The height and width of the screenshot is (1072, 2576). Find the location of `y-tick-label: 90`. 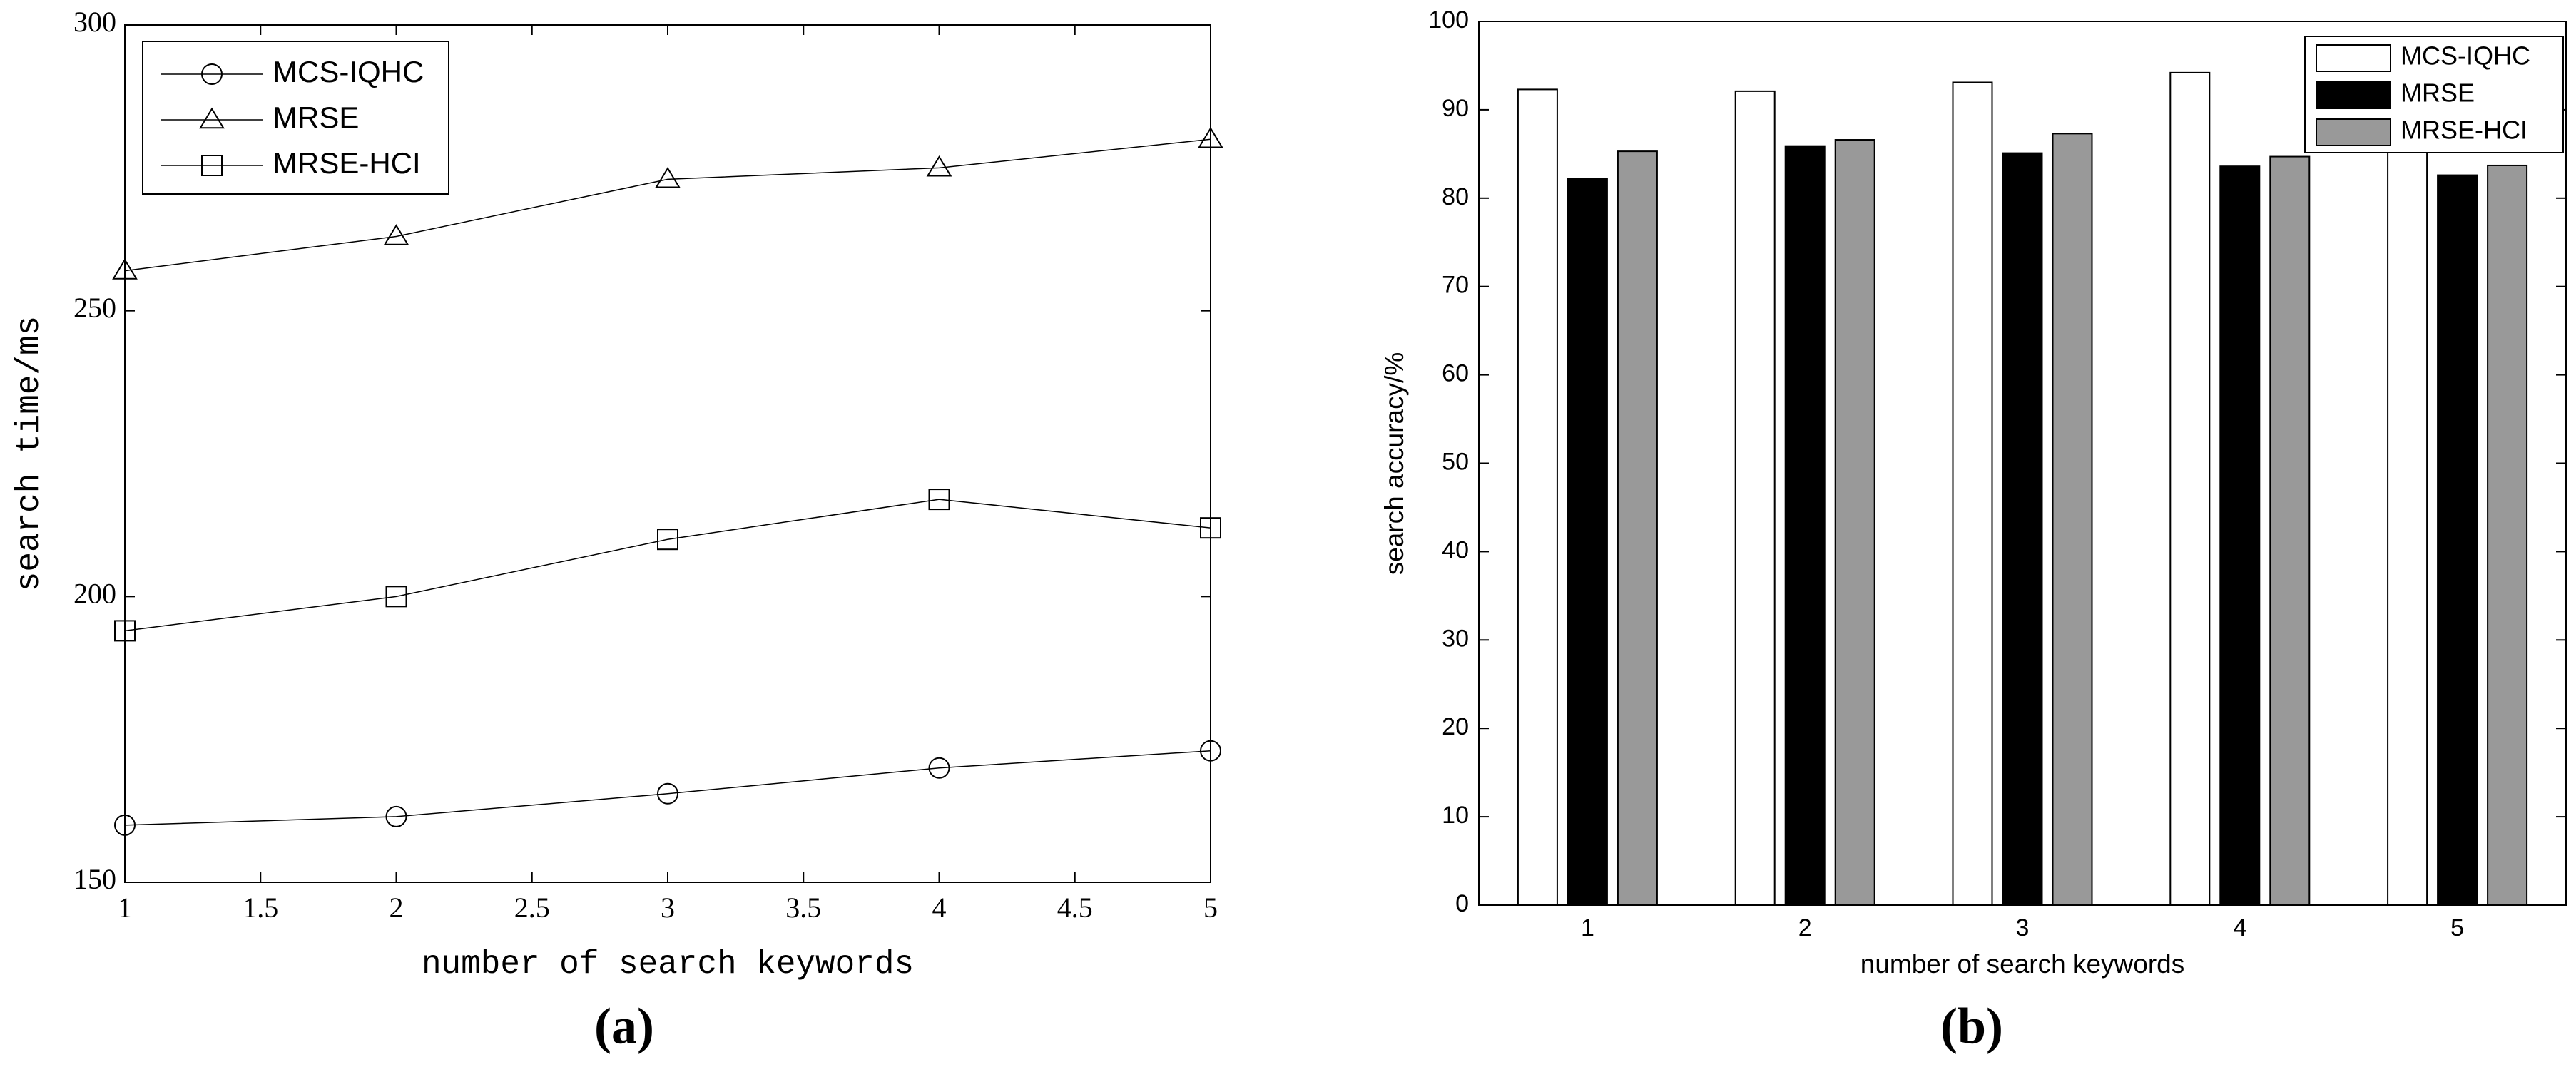

y-tick-label: 90 is located at coordinates (1455, 108).